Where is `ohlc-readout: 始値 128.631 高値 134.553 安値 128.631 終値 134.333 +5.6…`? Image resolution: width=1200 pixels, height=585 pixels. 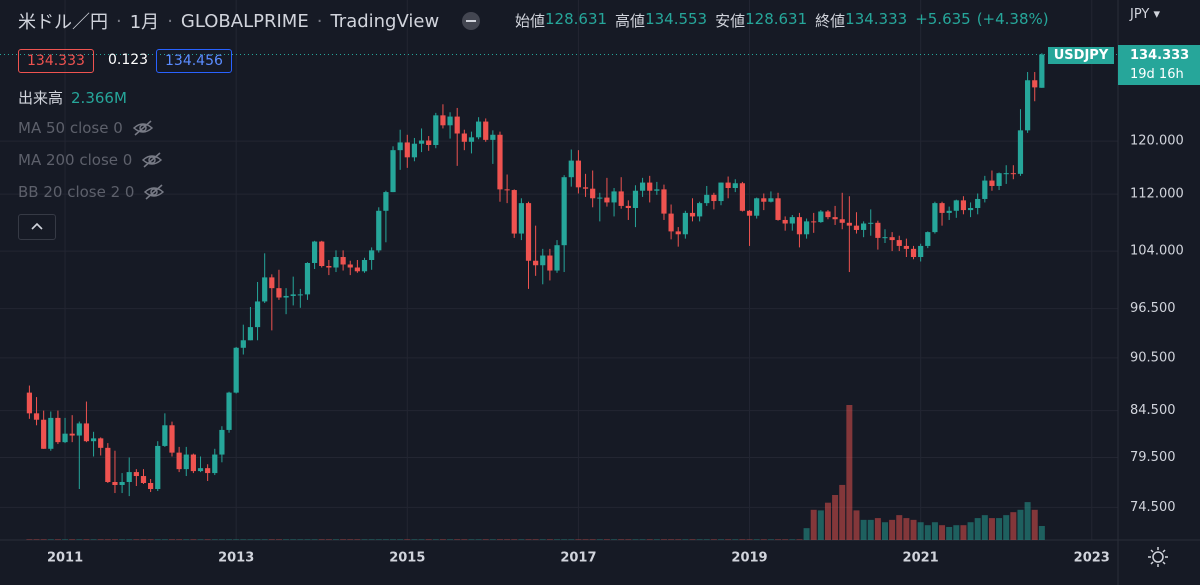
ohlc-readout: 始値 128.631 高値 134.553 安値 128.631 終値 134.333 +5.6… is located at coordinates (786, 20).